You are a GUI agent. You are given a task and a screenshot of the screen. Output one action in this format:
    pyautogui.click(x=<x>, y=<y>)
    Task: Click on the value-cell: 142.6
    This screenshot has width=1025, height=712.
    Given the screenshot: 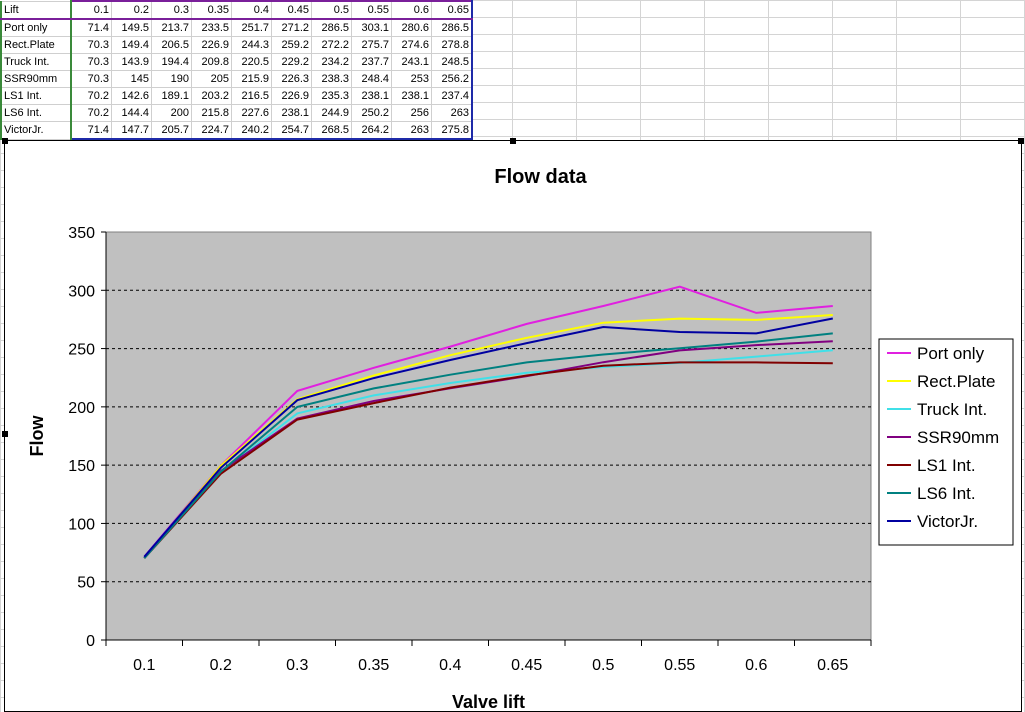 What is the action you would take?
    pyautogui.click(x=131, y=96)
    